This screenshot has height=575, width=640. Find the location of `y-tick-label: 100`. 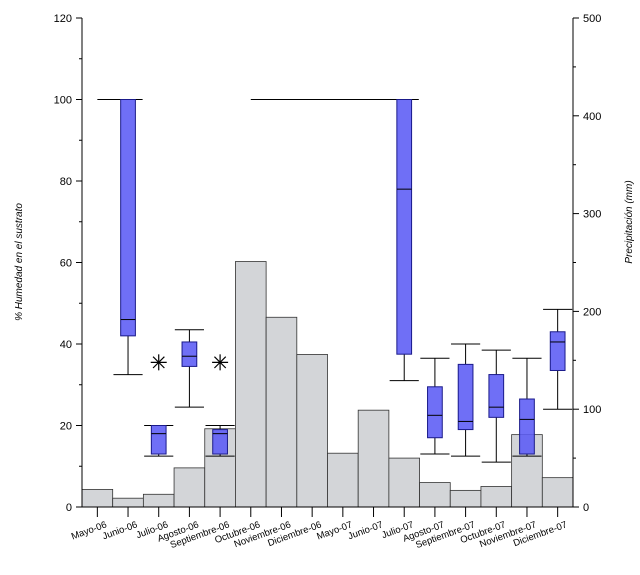

y-tick-label: 100 is located at coordinates (63, 101).